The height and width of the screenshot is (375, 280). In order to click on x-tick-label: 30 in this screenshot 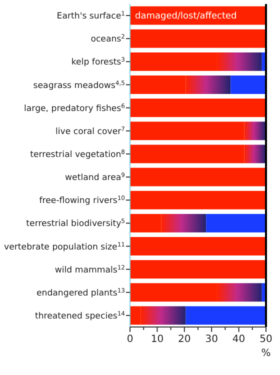, I will do `click(211, 339)`.